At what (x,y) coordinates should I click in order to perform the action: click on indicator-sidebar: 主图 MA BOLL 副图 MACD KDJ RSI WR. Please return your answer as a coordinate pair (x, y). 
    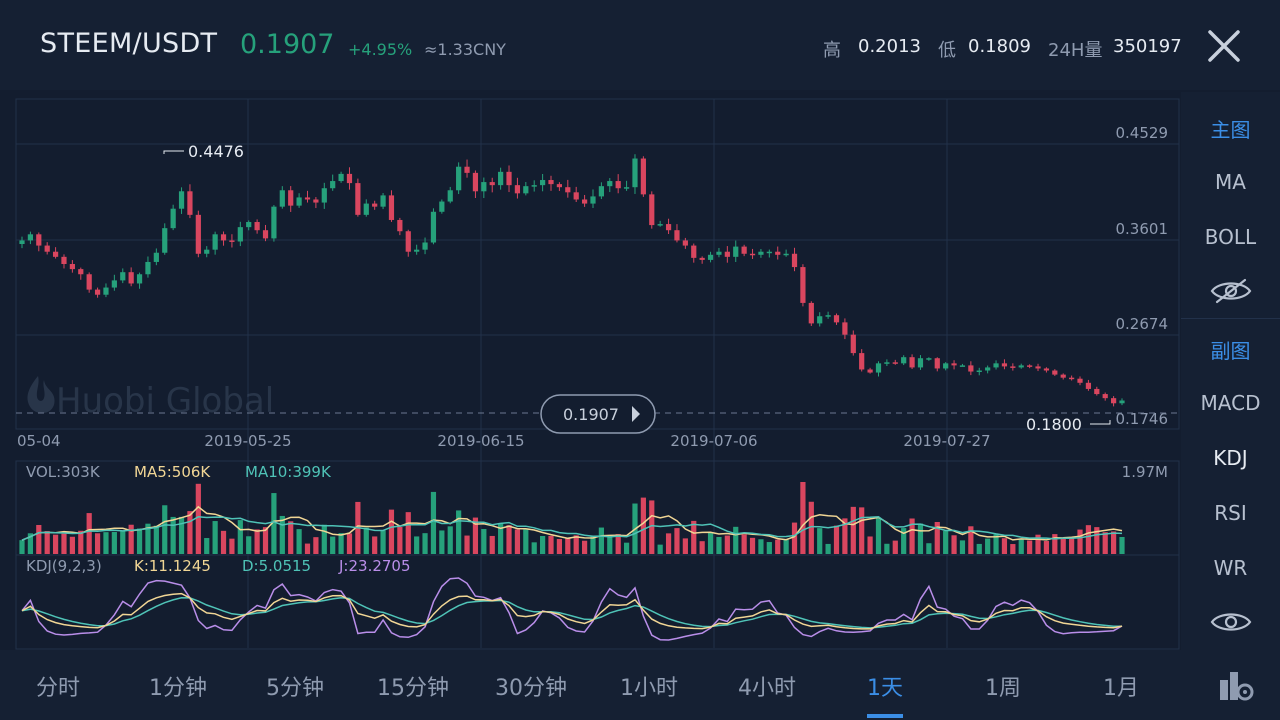
    Looking at the image, I should click on (1230, 371).